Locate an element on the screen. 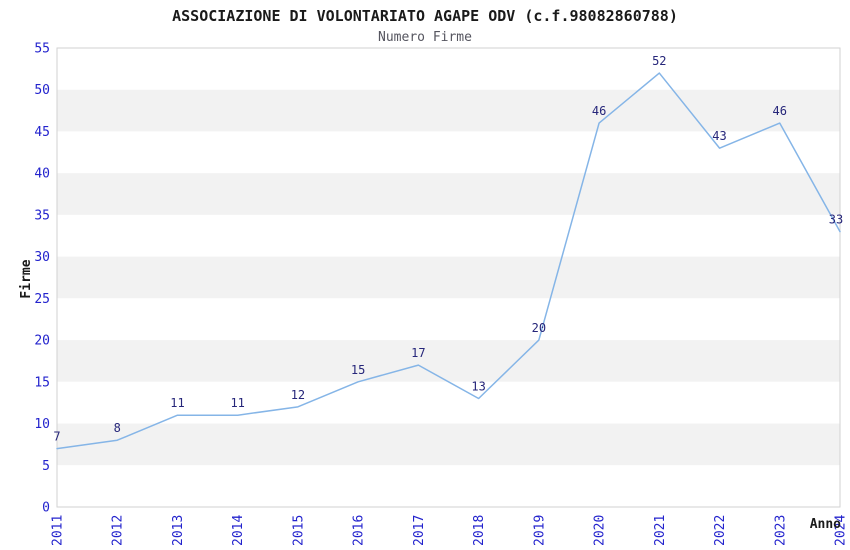  x-tick-label: 2013 is located at coordinates (178, 530).